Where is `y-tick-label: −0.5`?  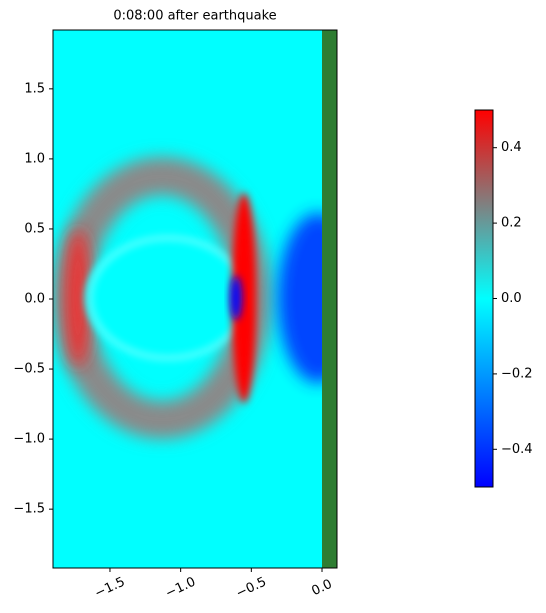 y-tick-label: −0.5 is located at coordinates (29, 369).